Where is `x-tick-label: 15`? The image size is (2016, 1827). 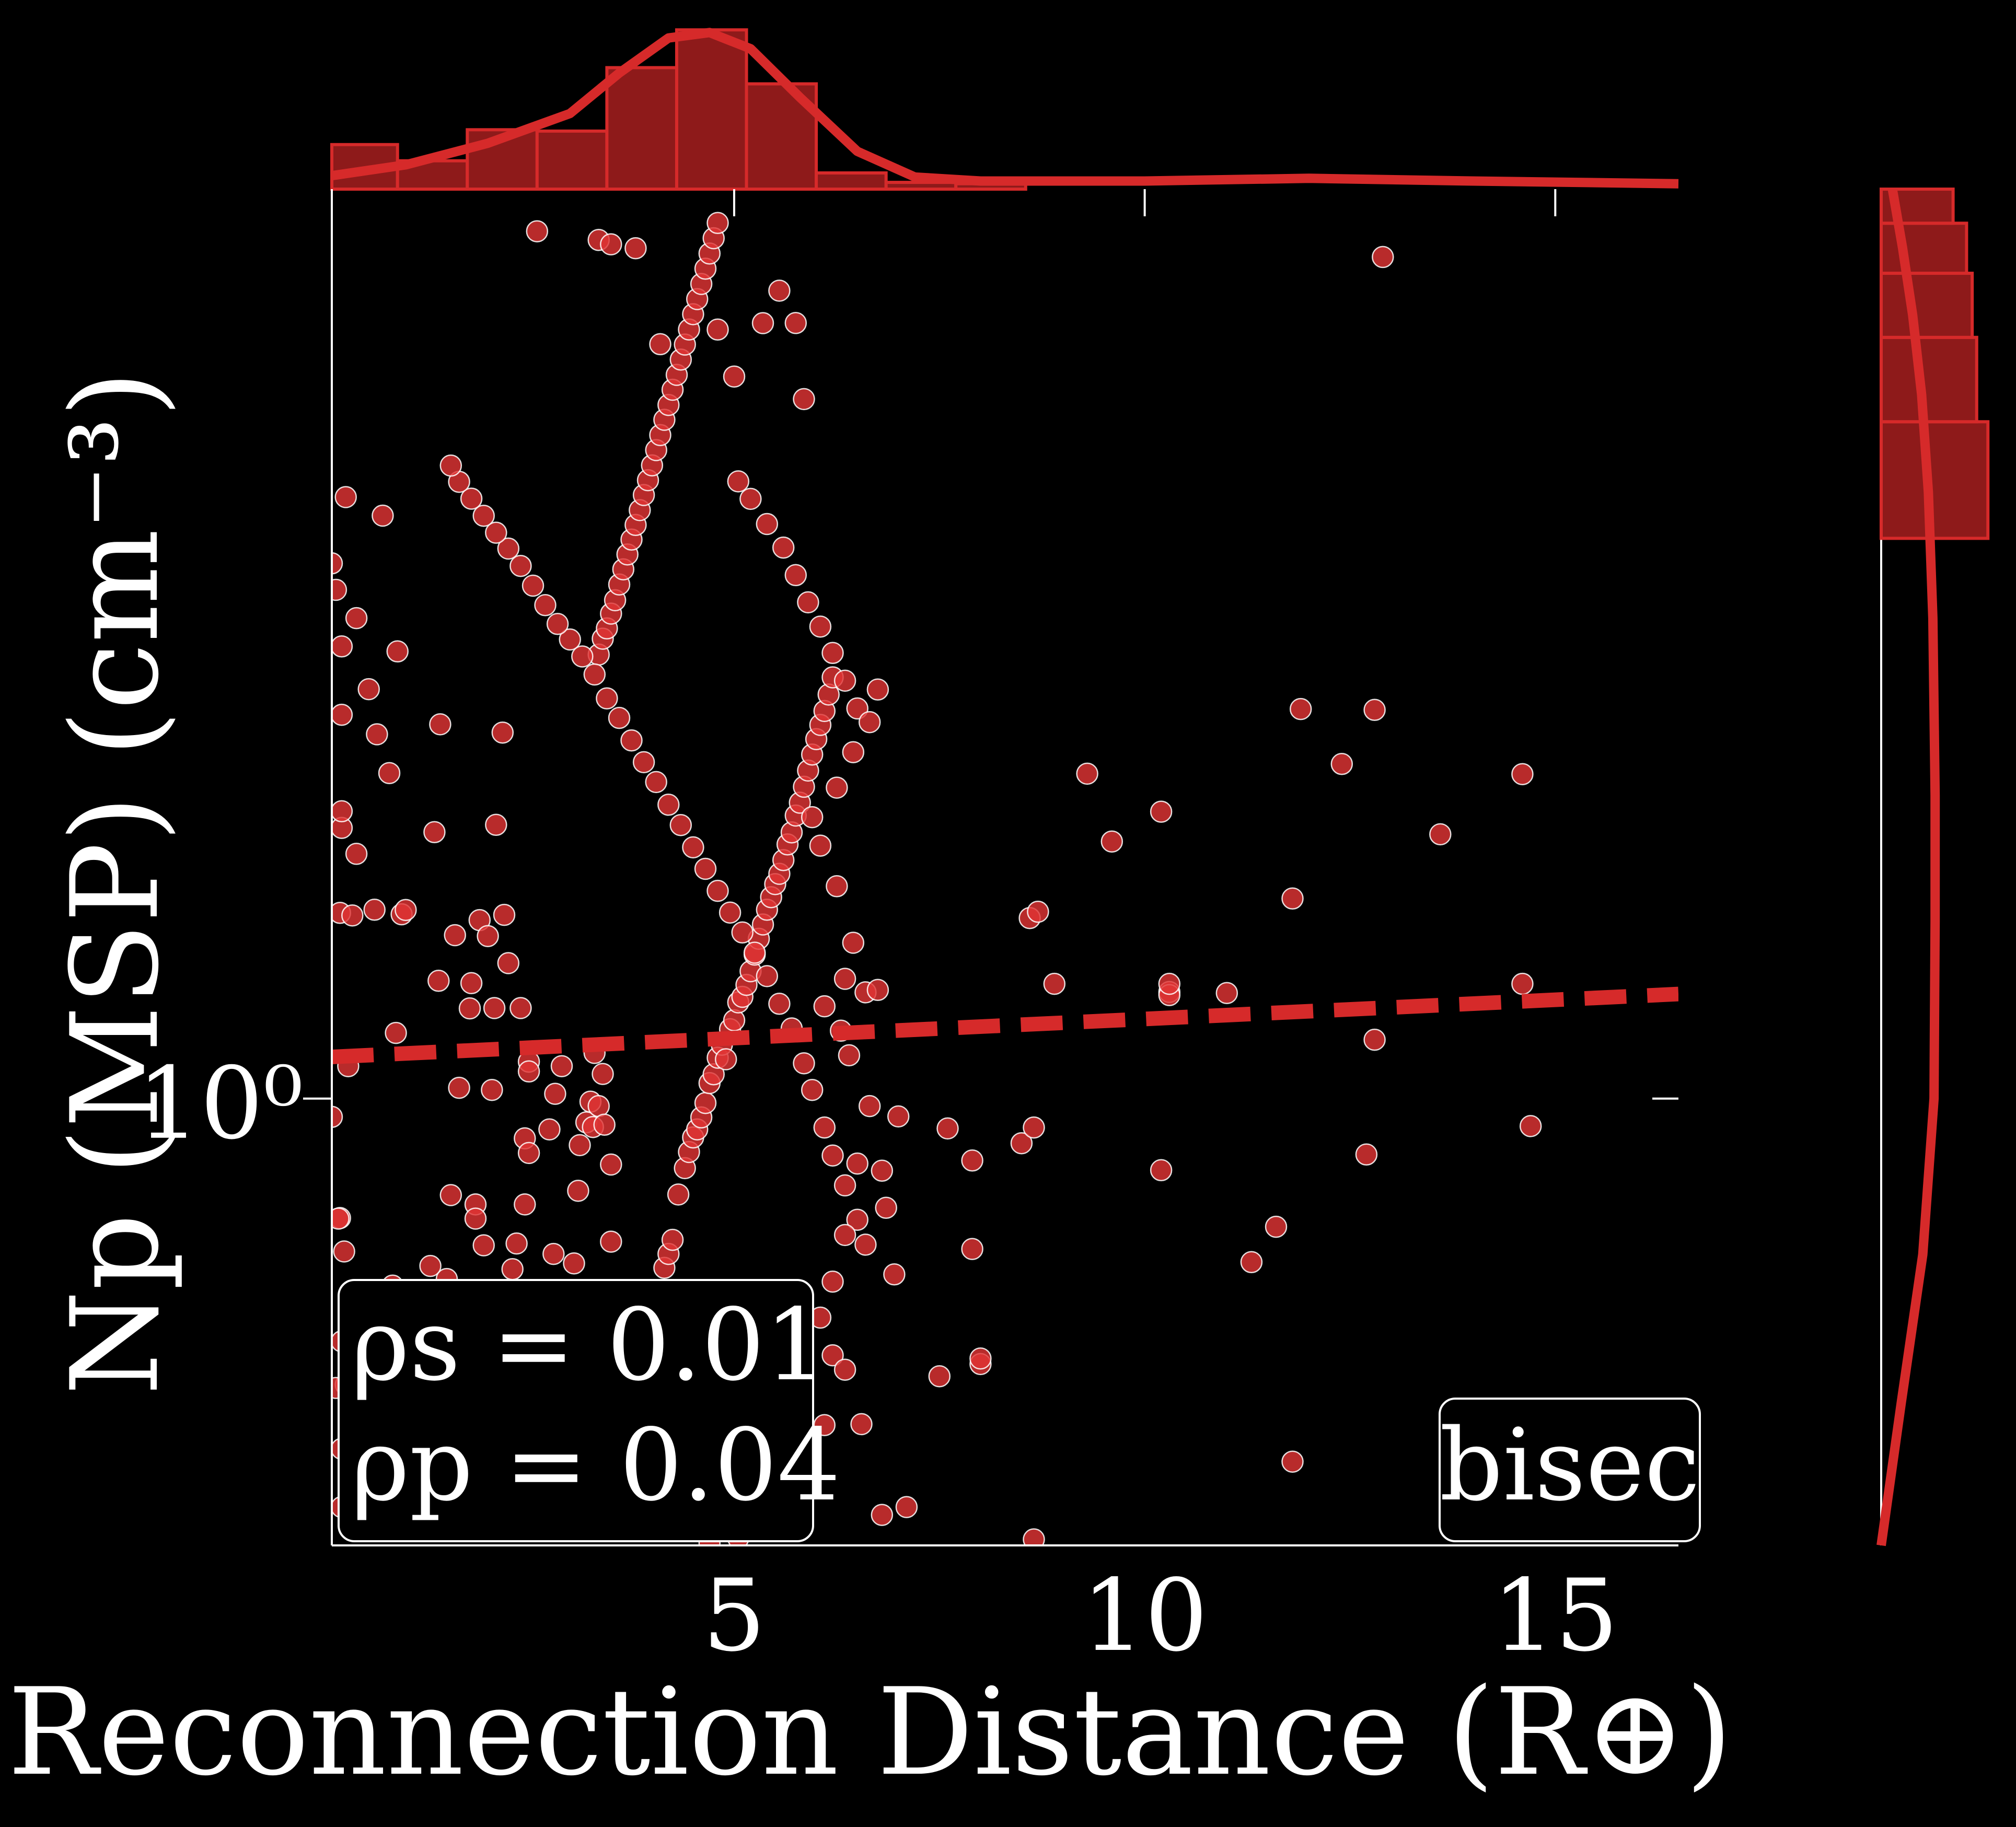
x-tick-label: 15 is located at coordinates (1555, 1615).